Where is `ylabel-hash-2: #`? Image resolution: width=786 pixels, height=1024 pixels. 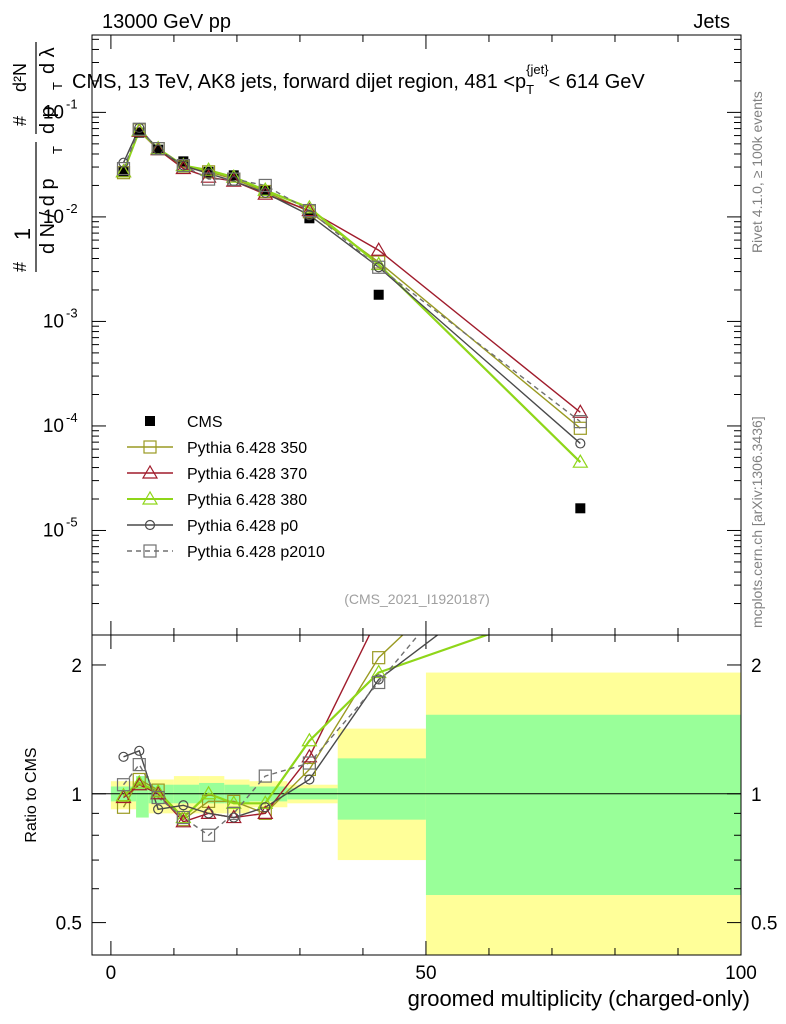
ylabel-hash-2: # is located at coordinates (20, 121).